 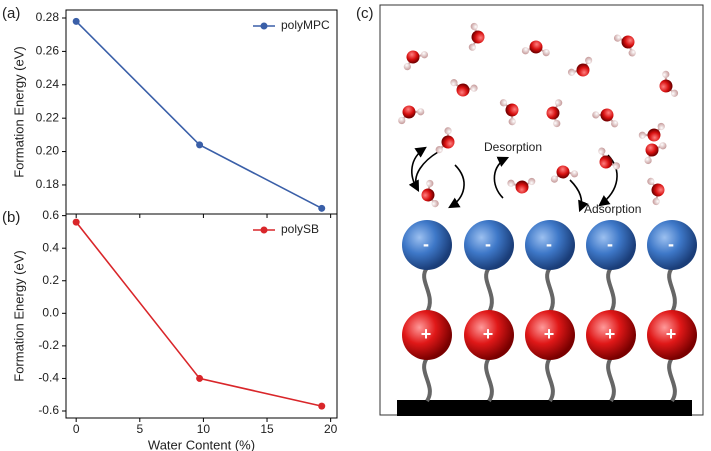 What do you see at coordinates (365, 13) in the screenshot?
I see `panel-label: (c)` at bounding box center [365, 13].